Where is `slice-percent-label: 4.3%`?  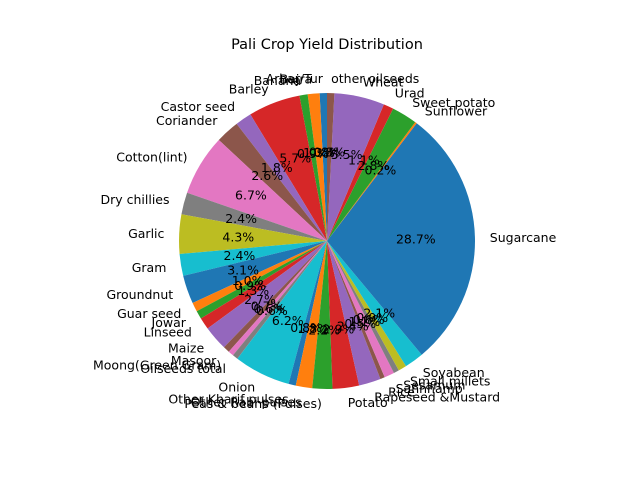 slice-percent-label: 4.3% is located at coordinates (238, 236).